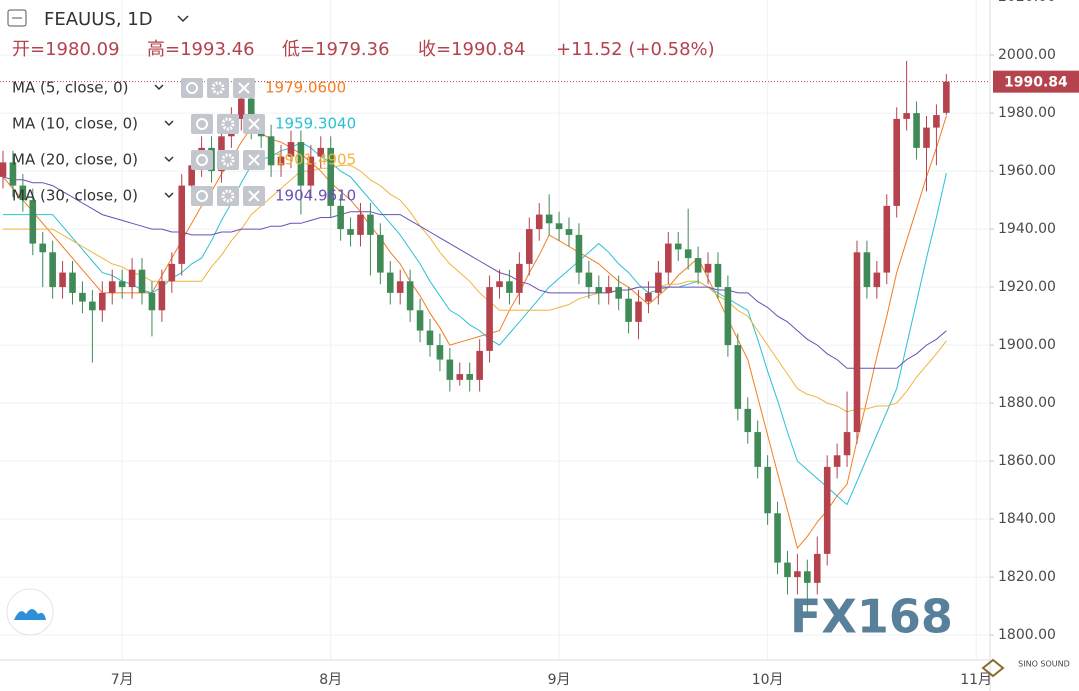  What do you see at coordinates (75, 196) in the screenshot?
I see `legend-name: MA (30, close, 0)` at bounding box center [75, 196].